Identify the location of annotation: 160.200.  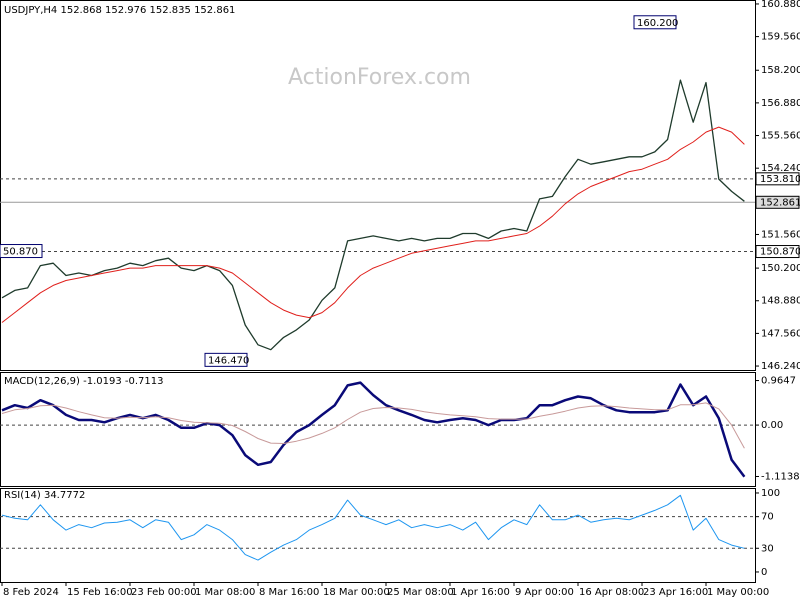
(657, 23).